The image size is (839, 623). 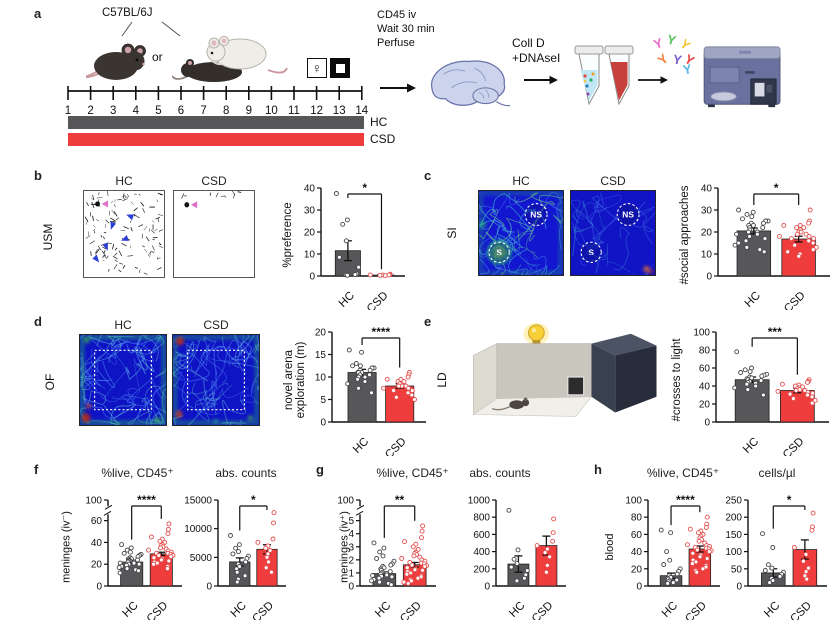 What do you see at coordinates (351, 573) in the screenshot?
I see `svg-text: 1` at bounding box center [351, 573].